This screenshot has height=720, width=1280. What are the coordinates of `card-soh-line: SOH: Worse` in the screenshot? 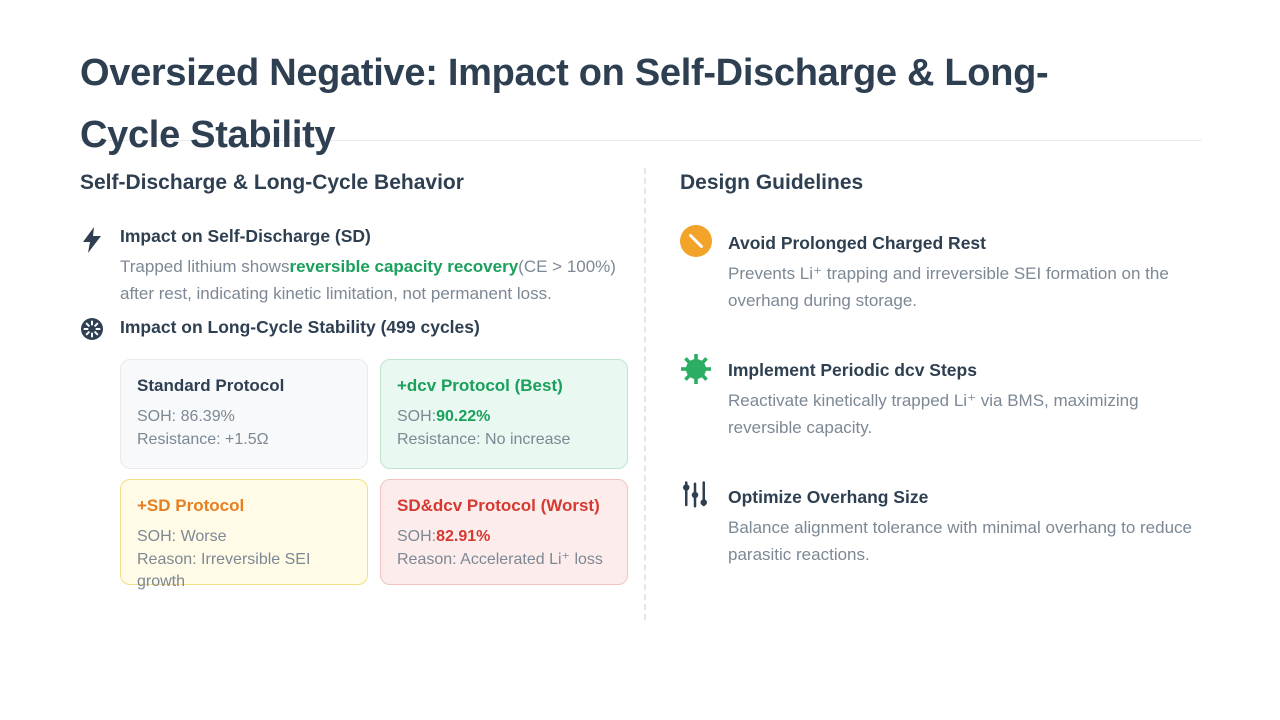 It's located at (244, 537).